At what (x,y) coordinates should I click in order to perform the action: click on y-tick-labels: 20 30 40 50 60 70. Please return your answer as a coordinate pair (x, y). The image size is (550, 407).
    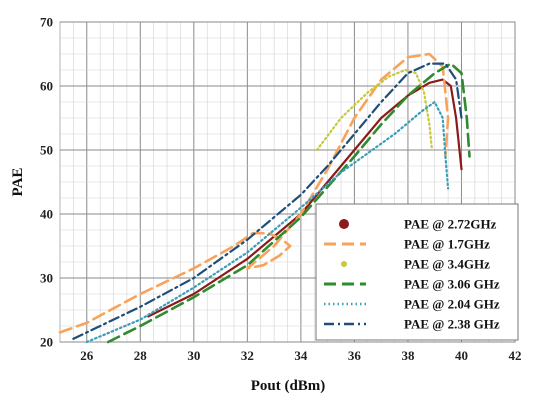
    Looking at the image, I should click on (46, 182).